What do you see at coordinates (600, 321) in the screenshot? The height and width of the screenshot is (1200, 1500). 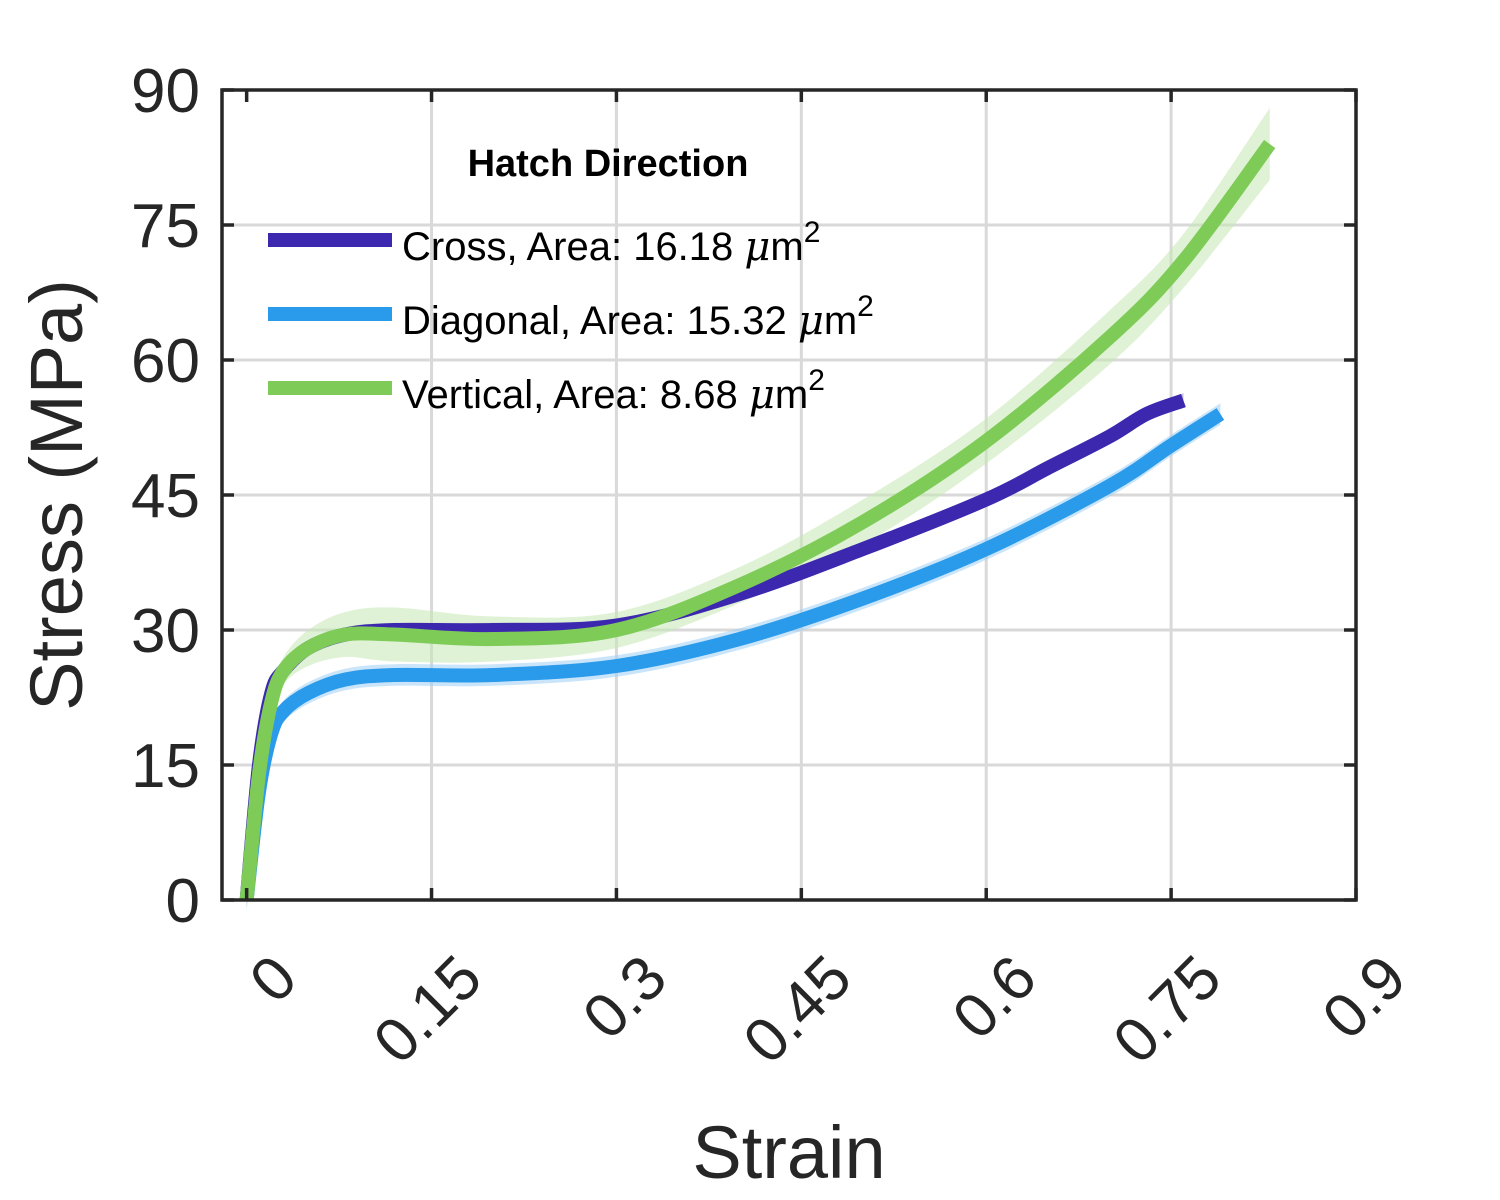 I see `legend-entry-label: Diagonal, Area: 15.32` at bounding box center [600, 321].